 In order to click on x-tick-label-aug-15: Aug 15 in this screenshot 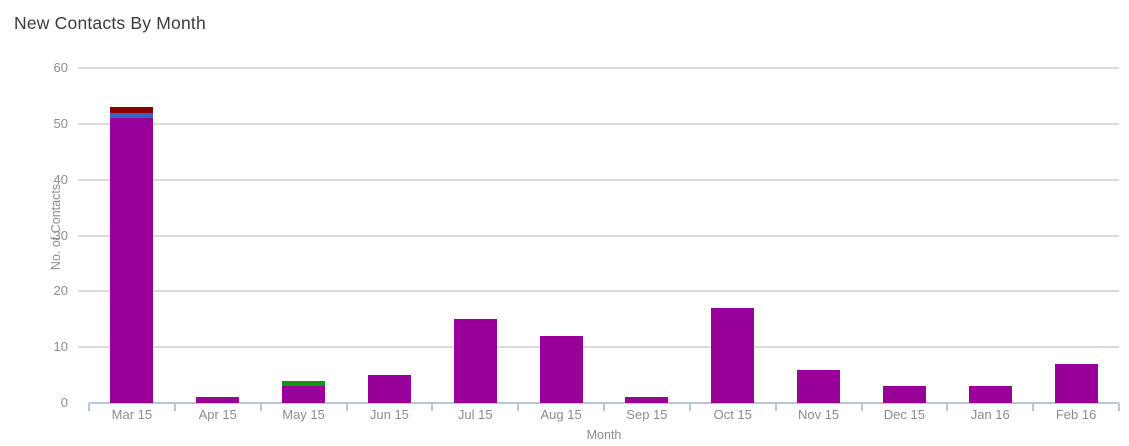, I will do `click(561, 414)`.